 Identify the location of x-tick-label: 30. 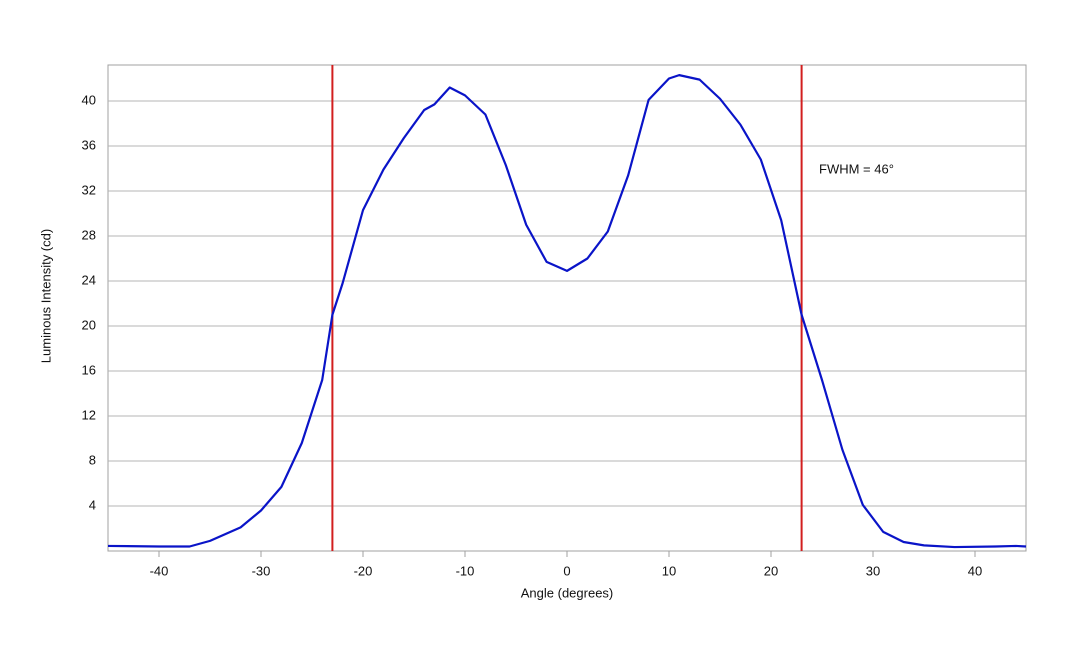
(873, 570).